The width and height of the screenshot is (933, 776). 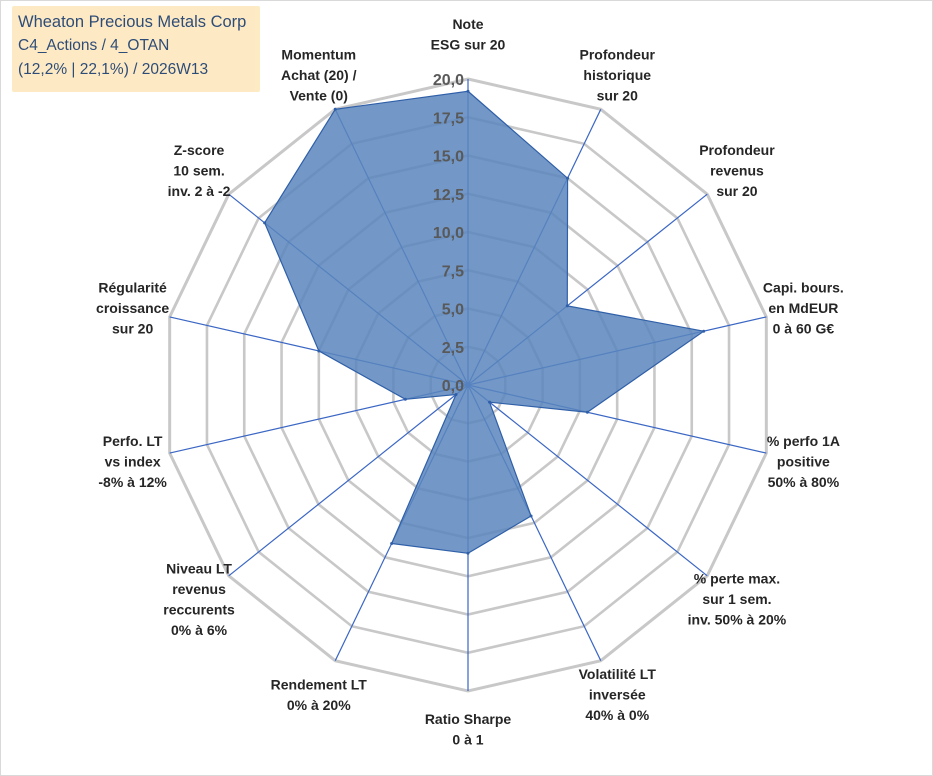 What do you see at coordinates (803, 441) in the screenshot?
I see `axis-label-line: % perfo 1A` at bounding box center [803, 441].